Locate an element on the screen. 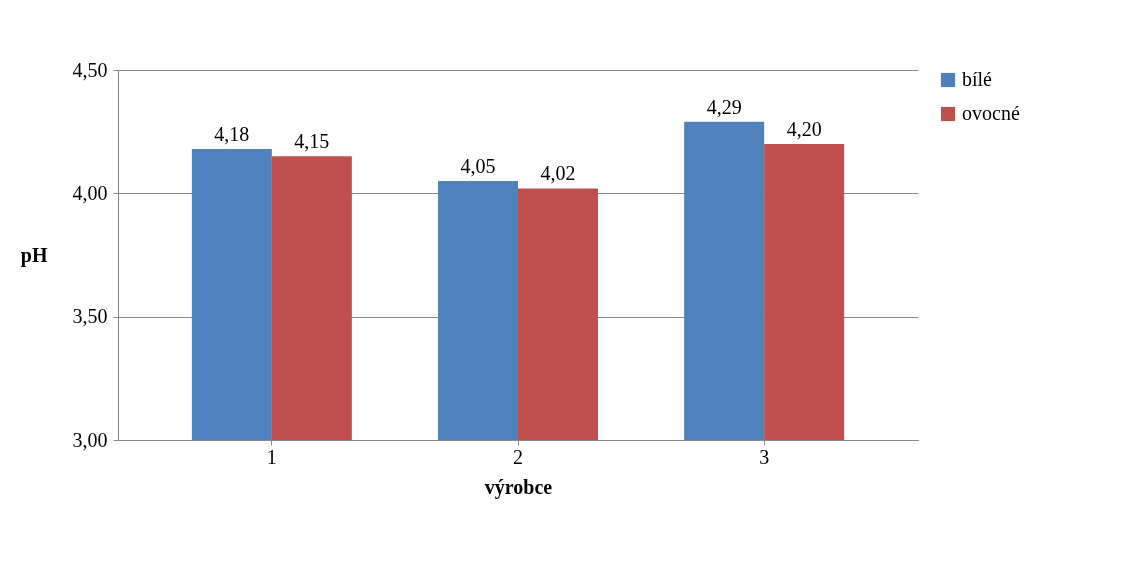 The image size is (1126, 572). y-tick-label: 4,00 is located at coordinates (90, 192).